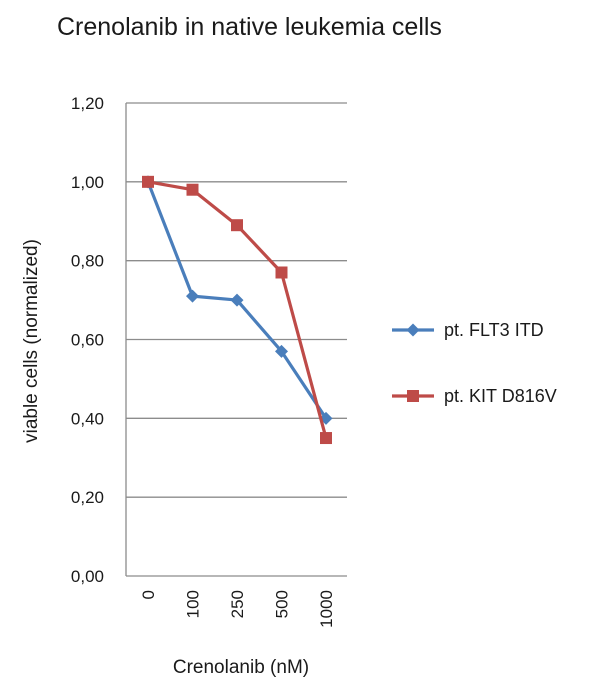  I want to click on y-tick-label: 1,20, so click(87, 103).